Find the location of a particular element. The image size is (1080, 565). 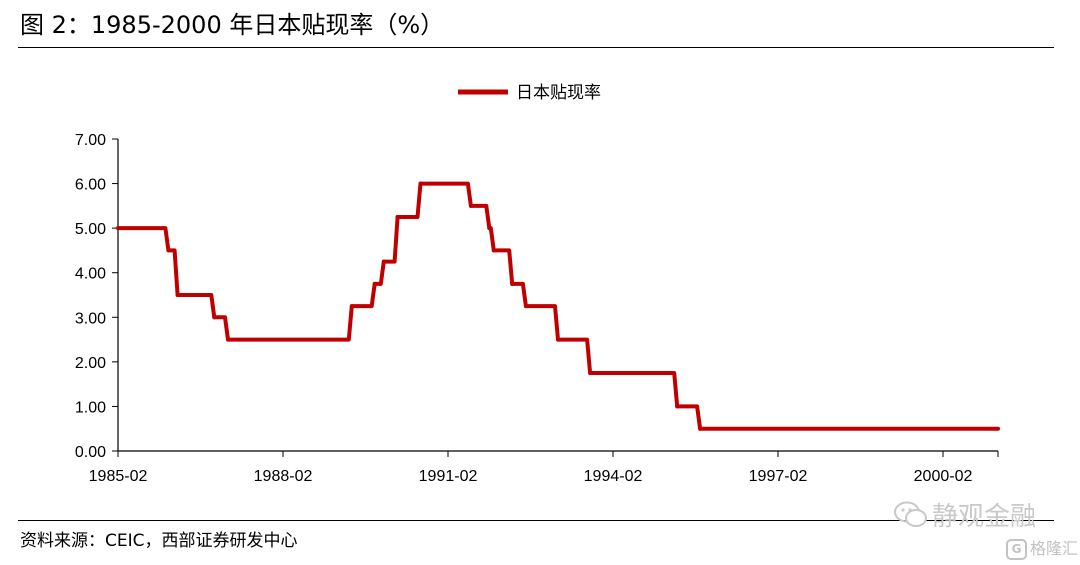

y-axis-ticks: 0.00 1.00 2.00 3.00 4.00 5.00 6.00 7.00 is located at coordinates (96, 296).